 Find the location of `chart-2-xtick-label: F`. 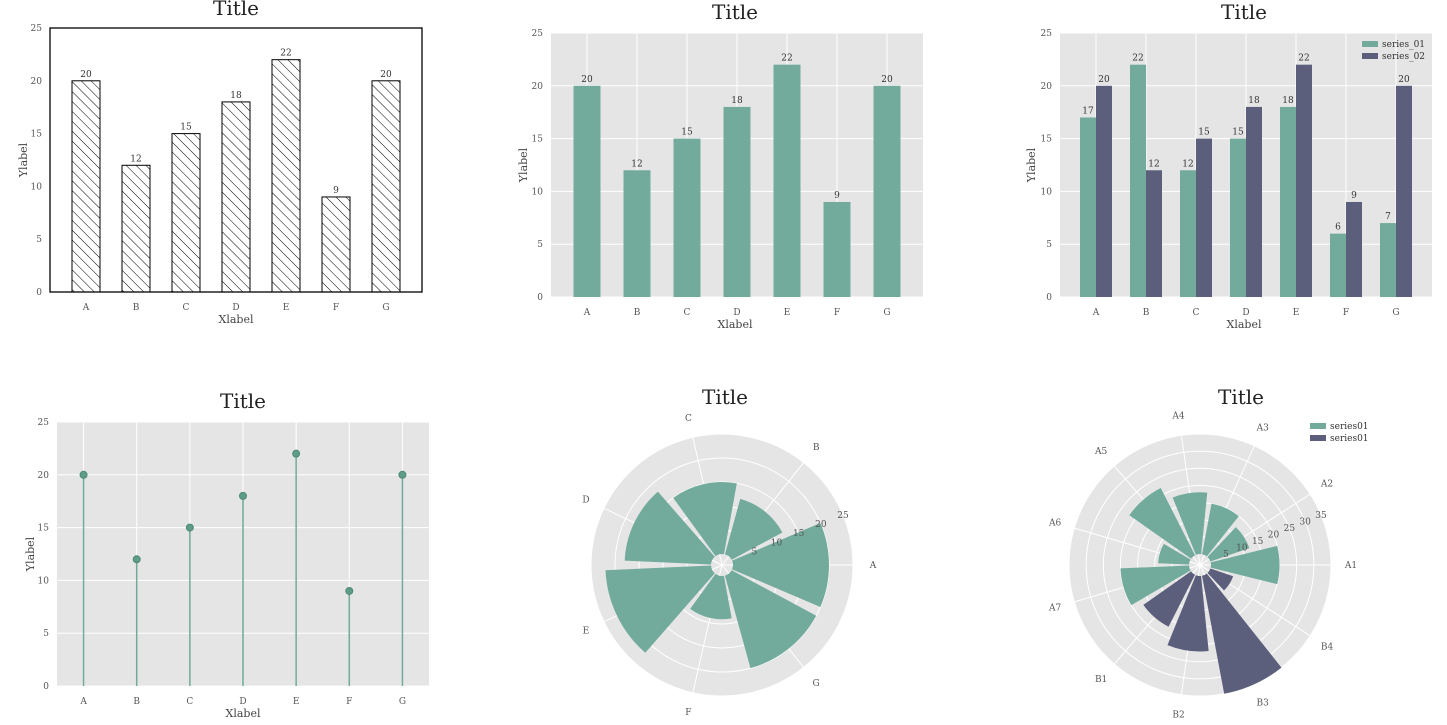

chart-2-xtick-label: F is located at coordinates (837, 313).